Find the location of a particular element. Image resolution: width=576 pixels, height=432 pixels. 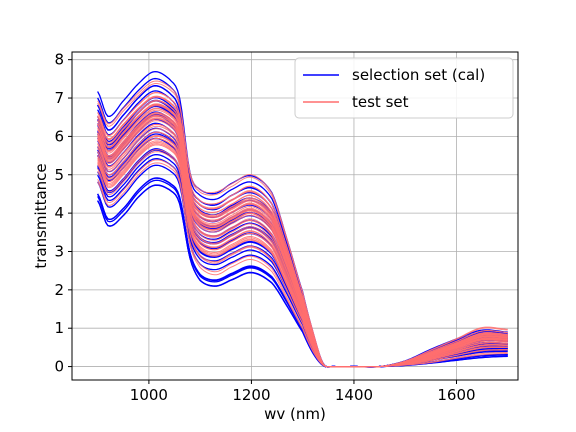

y-tick-label: 1 is located at coordinates (59, 328).